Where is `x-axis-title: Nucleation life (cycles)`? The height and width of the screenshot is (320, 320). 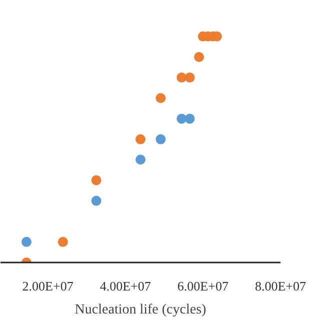
x-axis-title: Nucleation life (cycles) is located at coordinates (140, 310).